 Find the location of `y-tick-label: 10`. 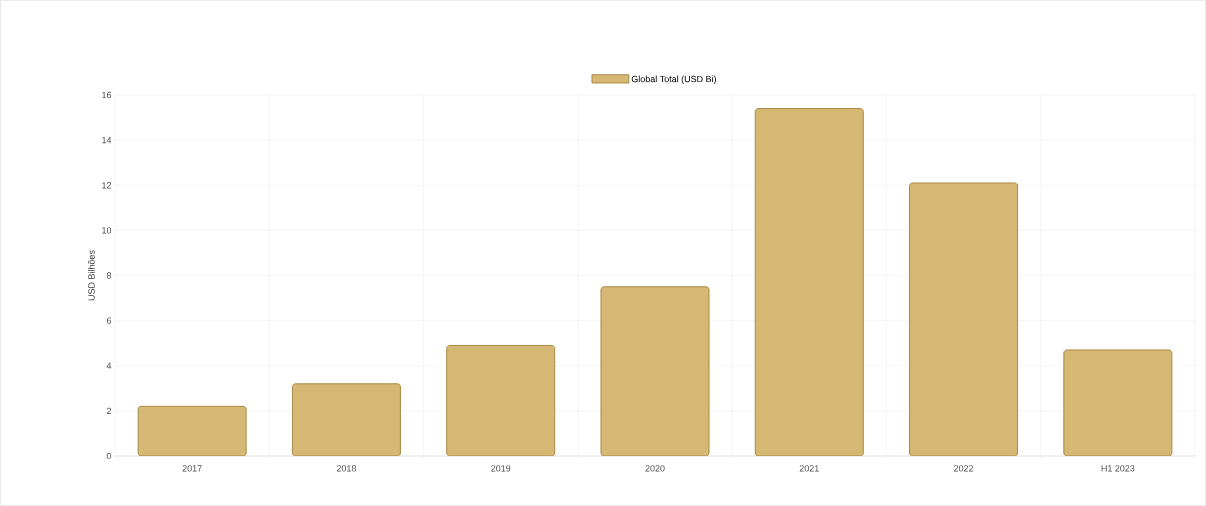

y-tick-label: 10 is located at coordinates (107, 230).